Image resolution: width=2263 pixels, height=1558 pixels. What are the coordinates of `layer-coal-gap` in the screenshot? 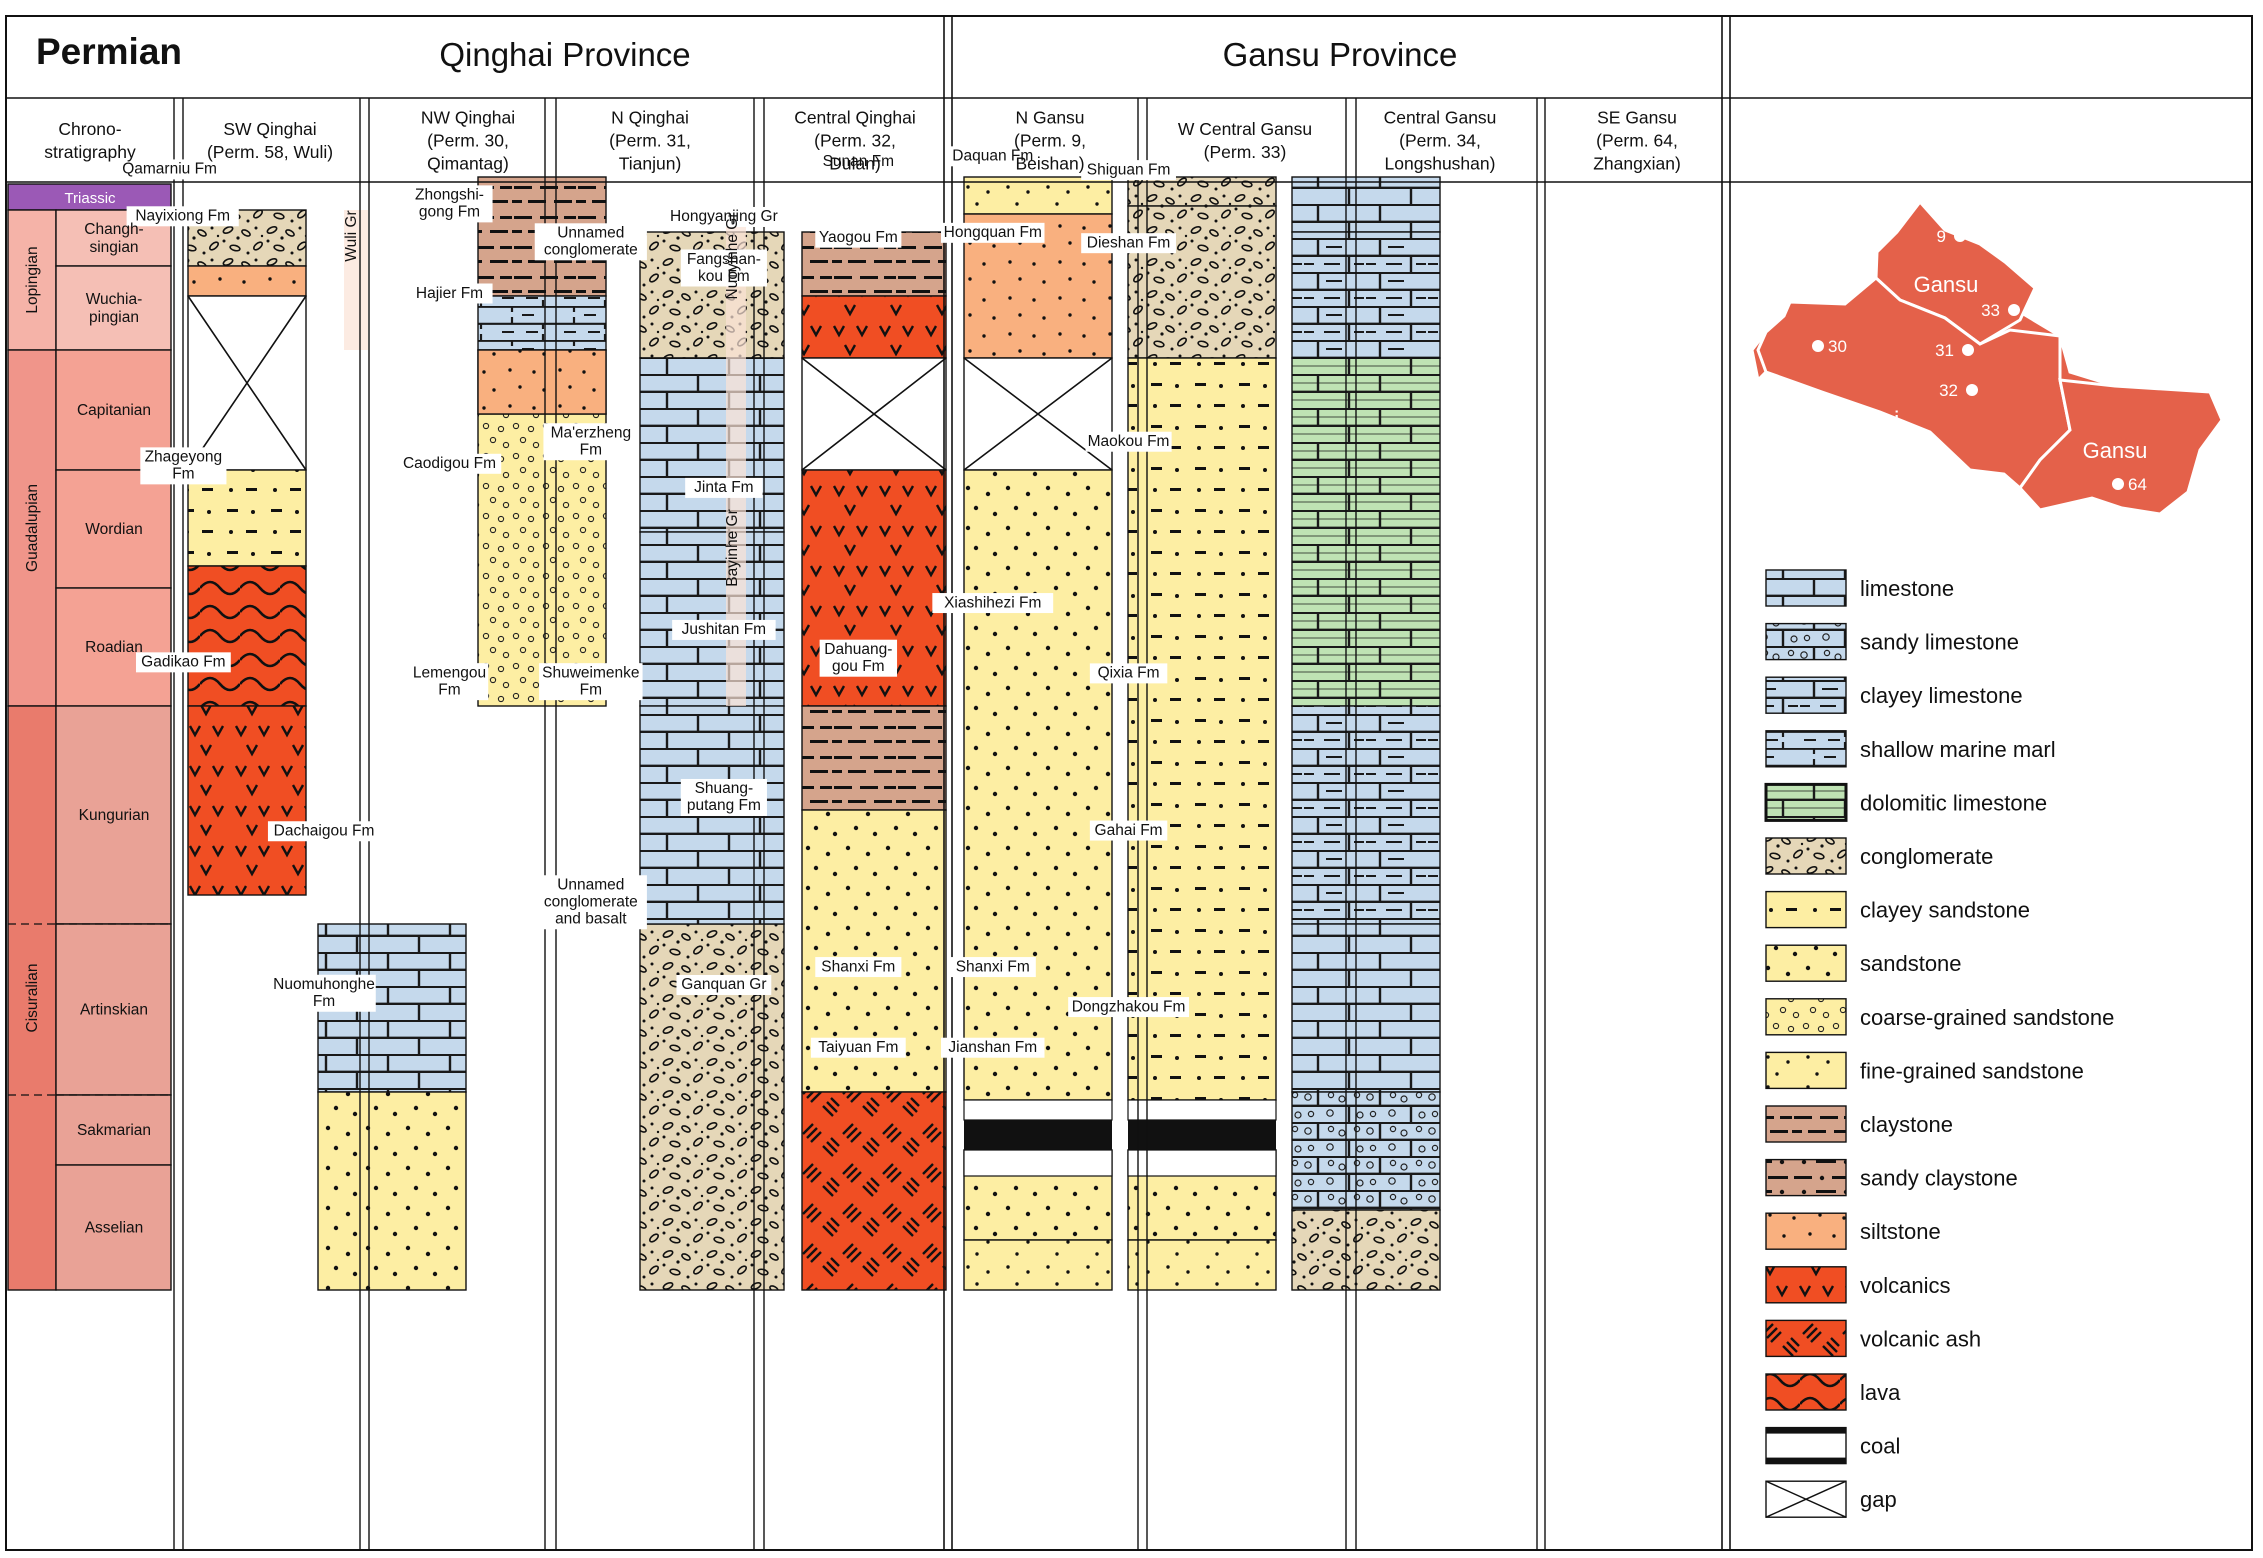 It's located at (1038, 1110).